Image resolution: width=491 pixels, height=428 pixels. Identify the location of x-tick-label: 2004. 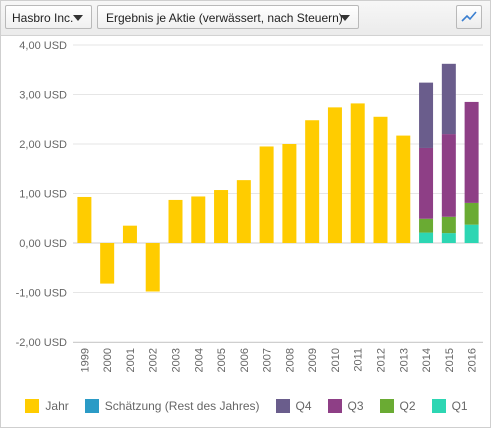
(199, 360).